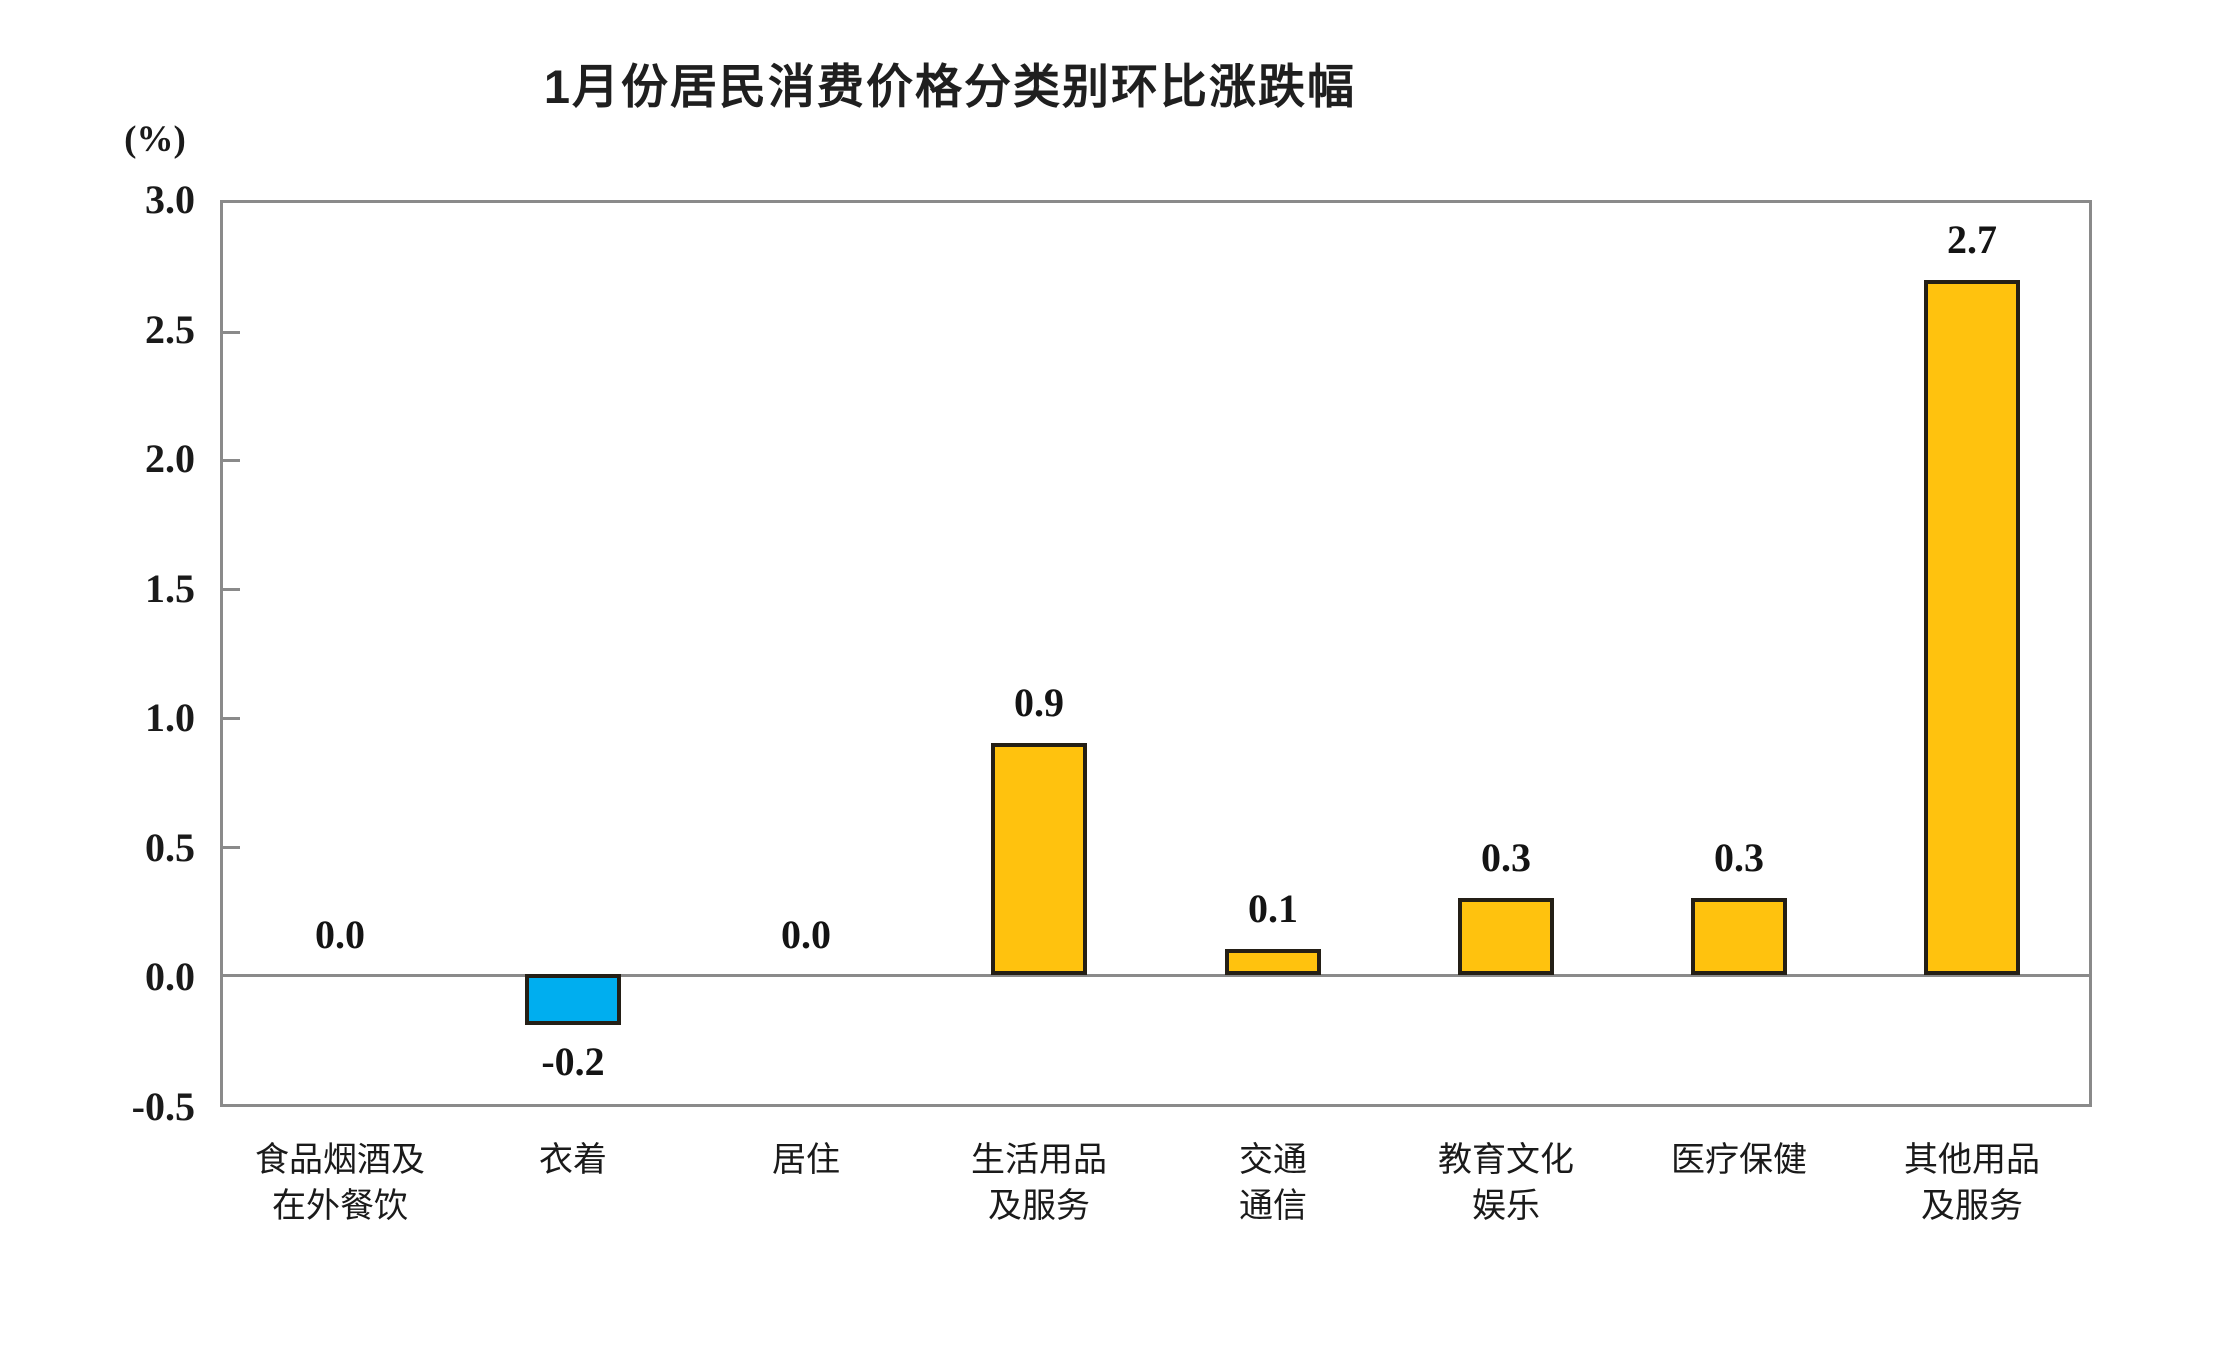 The height and width of the screenshot is (1370, 2215). Describe the element at coordinates (1273, 908) in the screenshot. I see `bar-value-label: 0.1` at that location.